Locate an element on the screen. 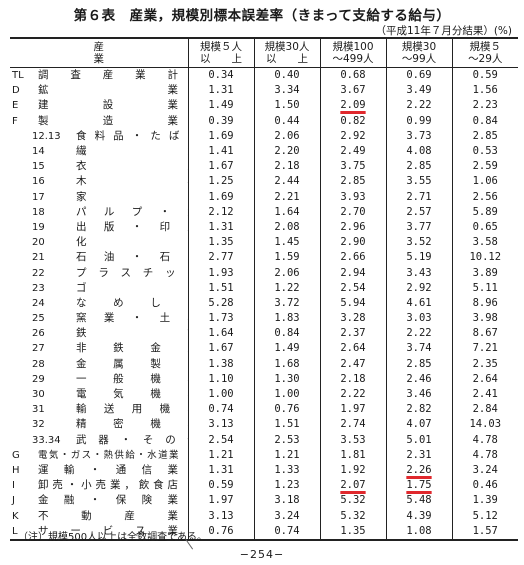 This screenshot has width=524, height=565. table-row: 18 パルプ・紙 2.12 1.64 2.70 2.57 5.89 is located at coordinates (264, 212).